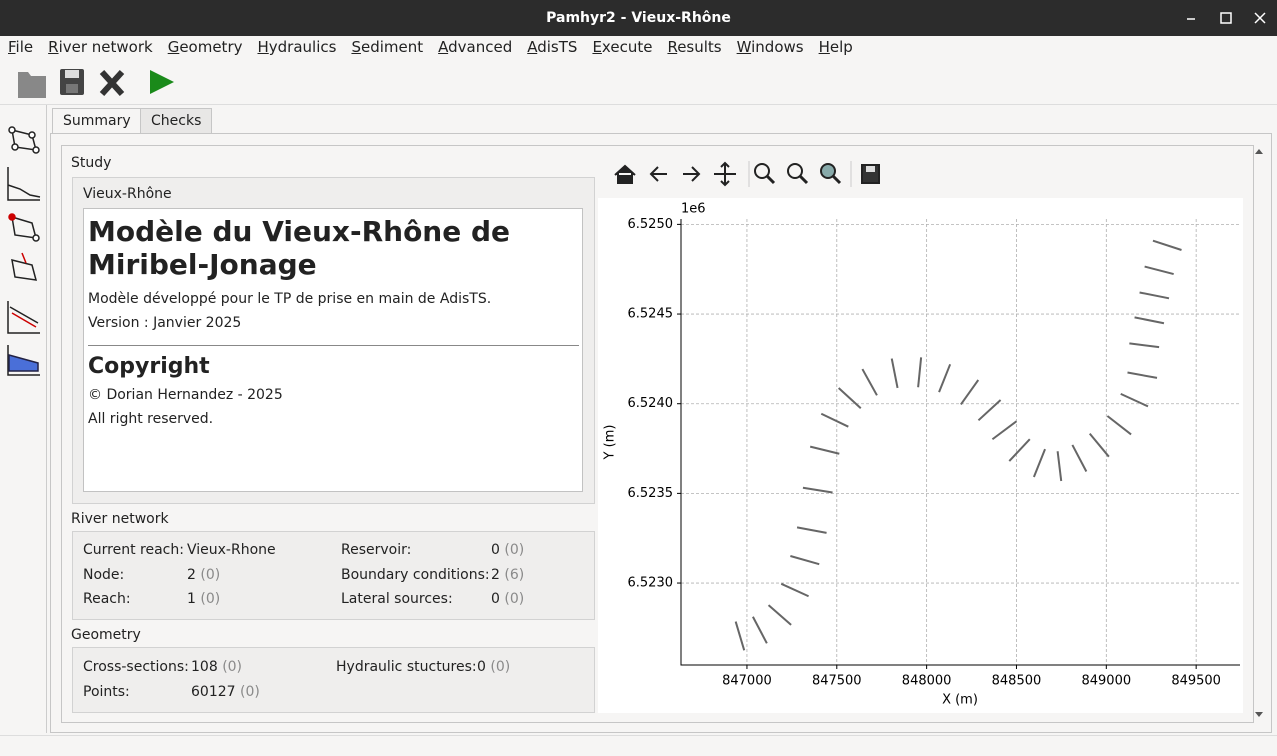  I want to click on count: (6), so click(514, 575).